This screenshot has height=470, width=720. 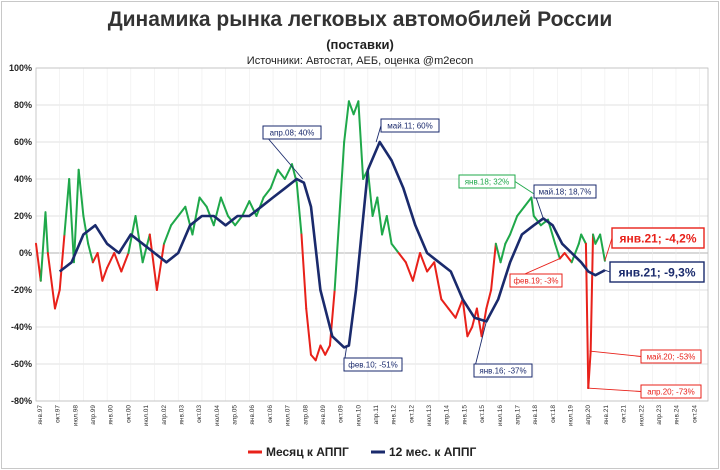 I want to click on x-tick-label: апр.20, so click(x=588, y=415).